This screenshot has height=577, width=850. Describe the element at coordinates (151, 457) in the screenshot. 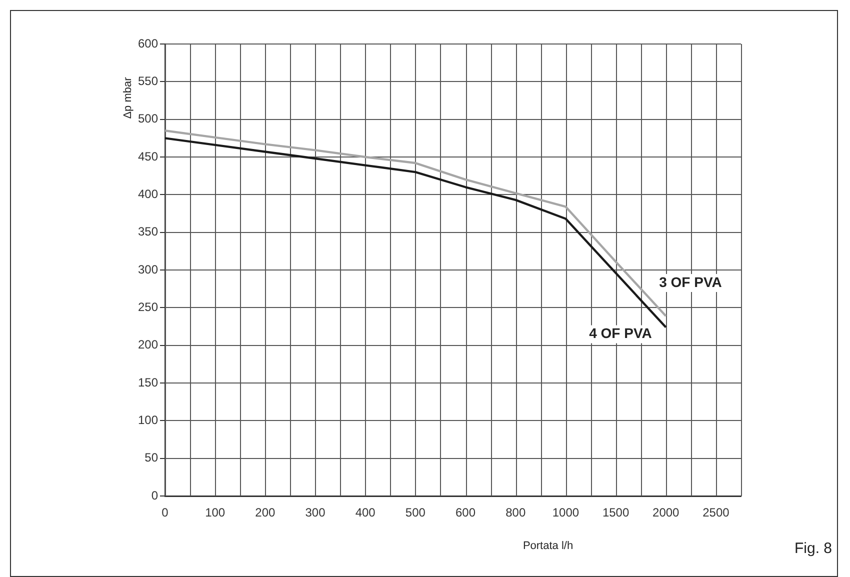

I see `y-tick-label: 50` at that location.